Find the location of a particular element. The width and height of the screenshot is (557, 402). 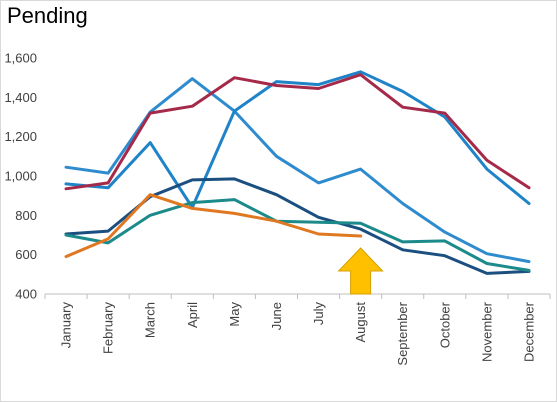

y-tick-label: 1,000 is located at coordinates (20, 176).